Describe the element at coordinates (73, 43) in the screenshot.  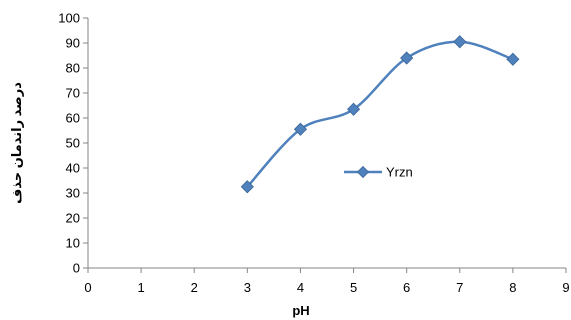
I see `y-tick-label: 90` at that location.